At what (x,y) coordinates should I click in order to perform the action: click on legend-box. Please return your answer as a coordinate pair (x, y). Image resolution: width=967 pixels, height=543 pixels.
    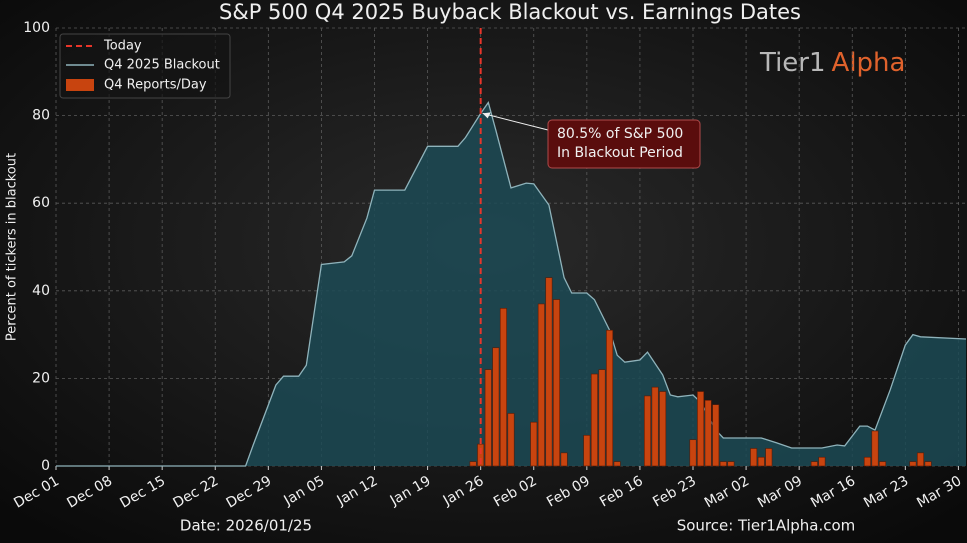
    Looking at the image, I should click on (145, 66).